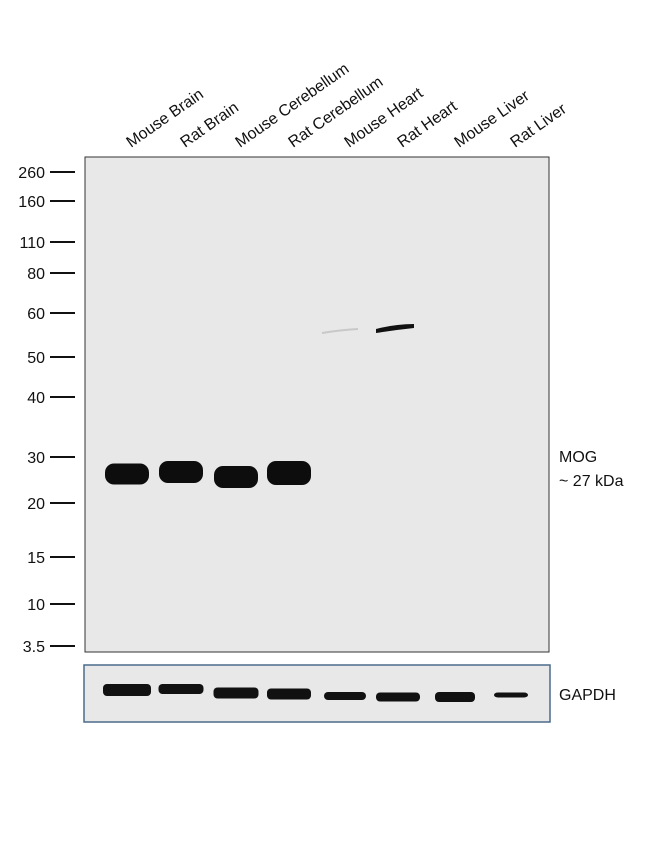 This screenshot has height=850, width=650. Describe the element at coordinates (34, 647) in the screenshot. I see `marker-label: 3.5` at that location.